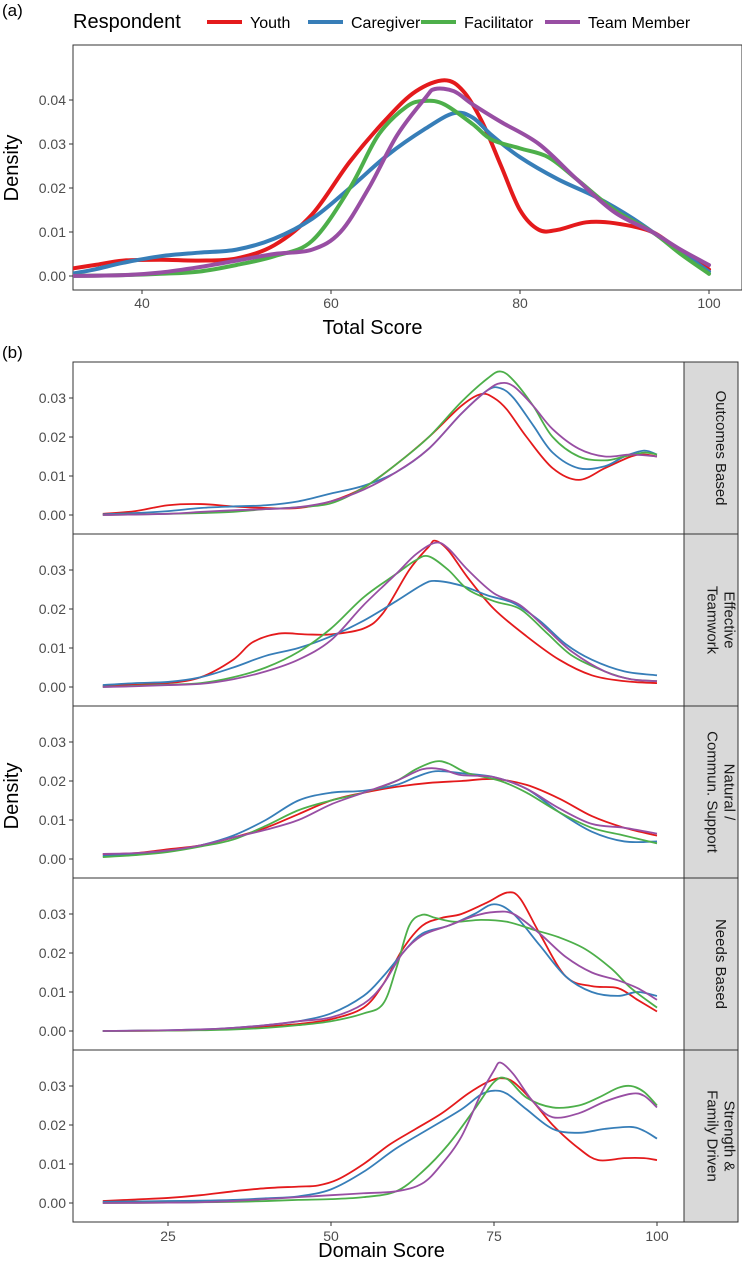 The width and height of the screenshot is (742, 1262). Describe the element at coordinates (270, 23) in the screenshot. I see `legend-label-youth: Youth` at that location.